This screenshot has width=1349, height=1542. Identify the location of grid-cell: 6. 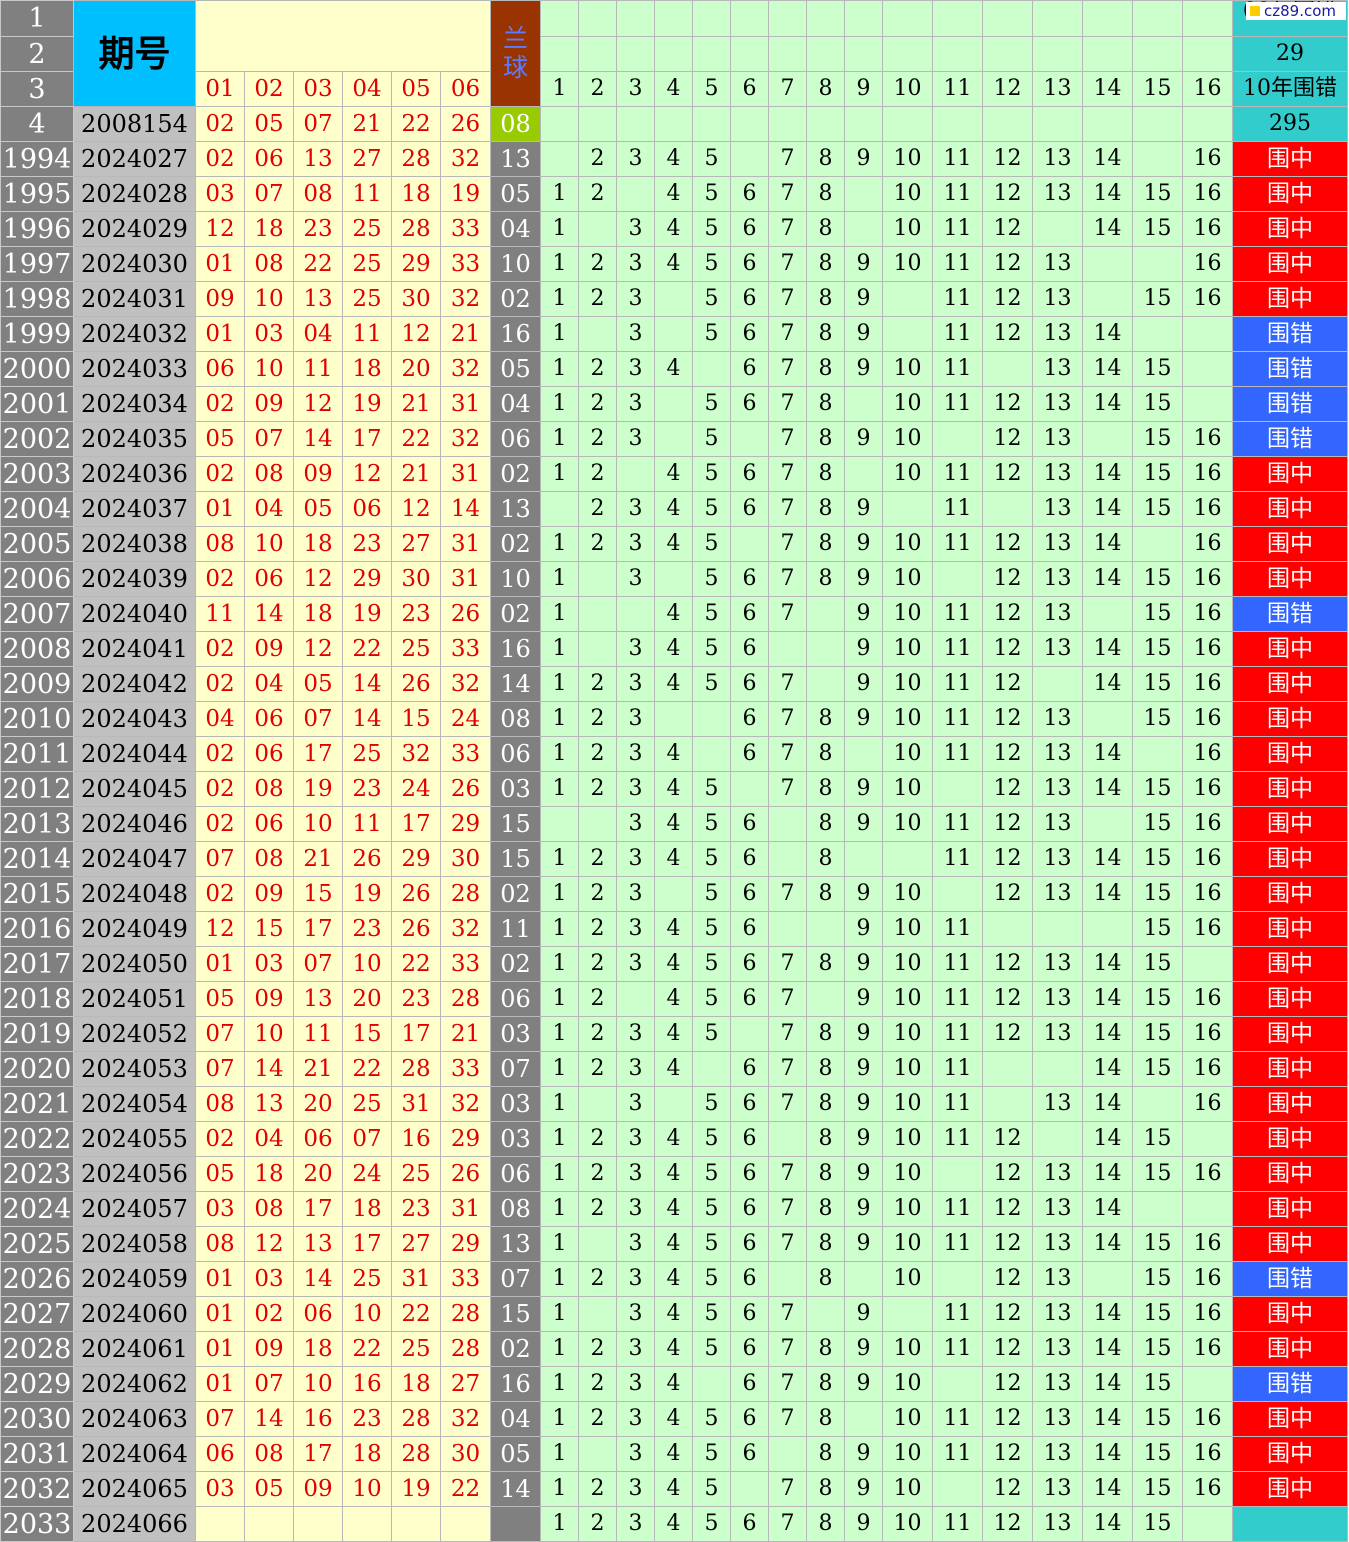
(749, 1209).